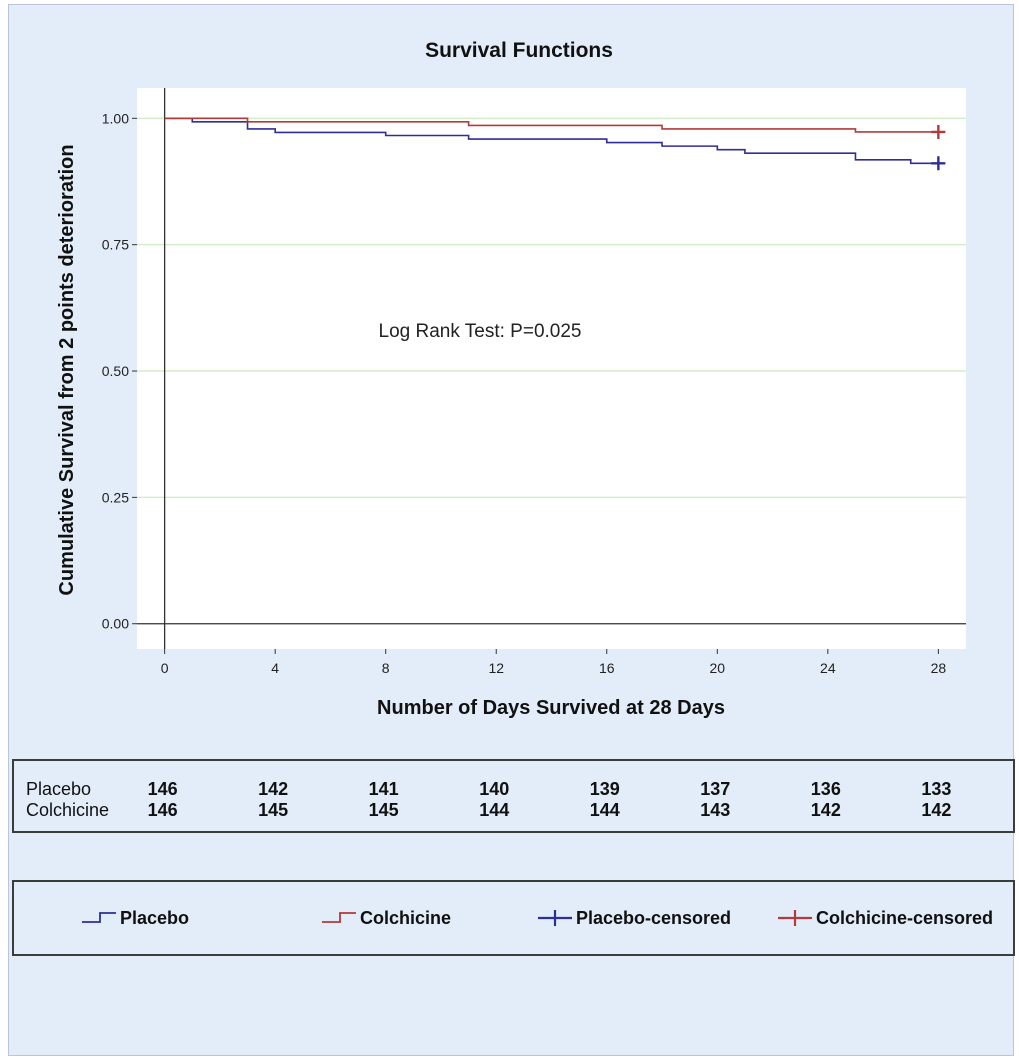 Image resolution: width=1019 pixels, height=1059 pixels. I want to click on x-tick-label-7: 28, so click(939, 668).